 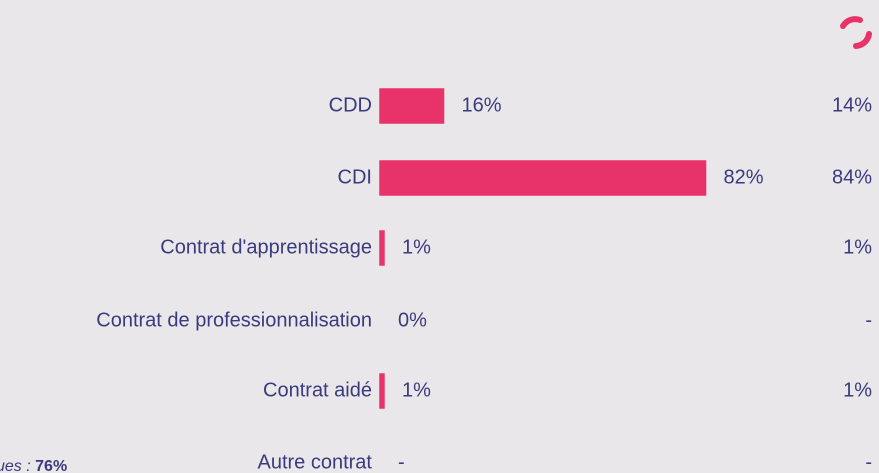 What do you see at coordinates (317, 390) in the screenshot?
I see `category-label: Contrat aidé` at bounding box center [317, 390].